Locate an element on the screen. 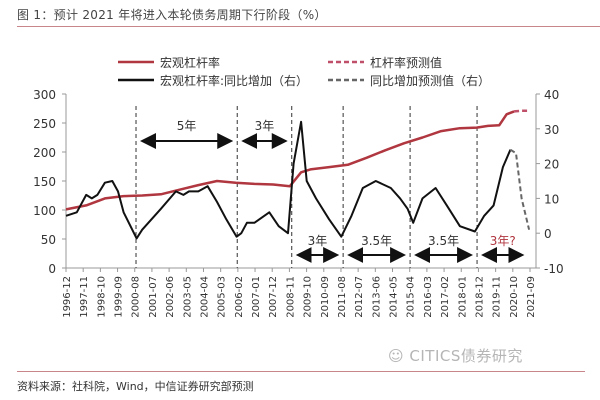  left-y-tick-label: 200 is located at coordinates (44, 153).